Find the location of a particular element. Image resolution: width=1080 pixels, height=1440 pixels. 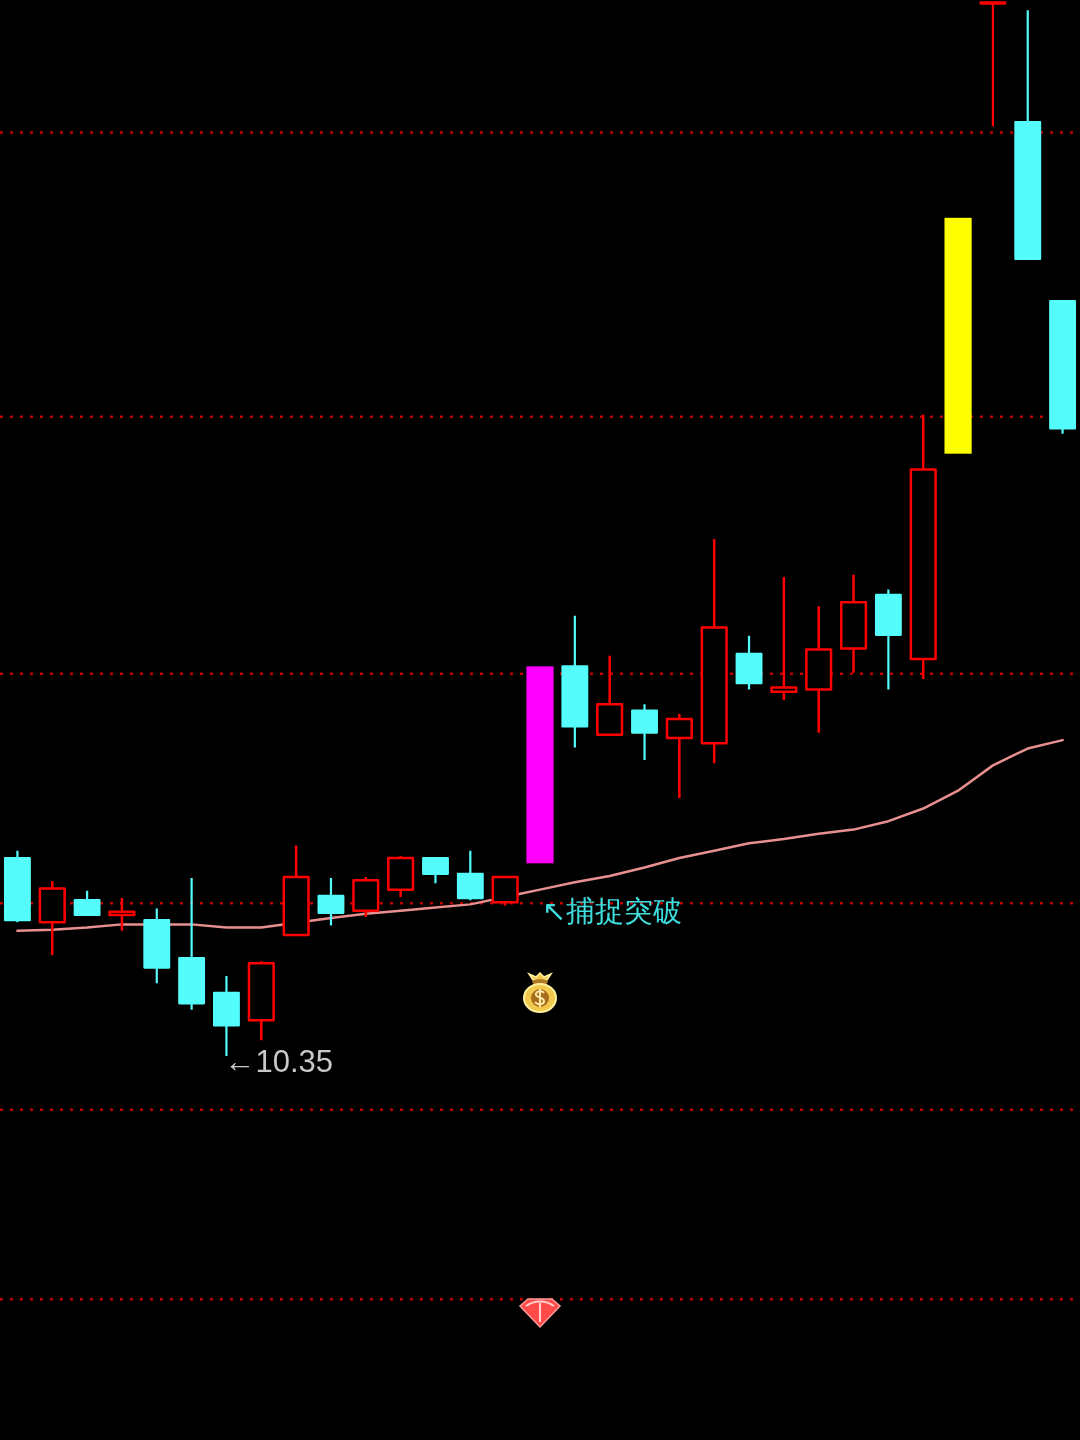

annotation: ↖捕捉突破 is located at coordinates (612, 911).